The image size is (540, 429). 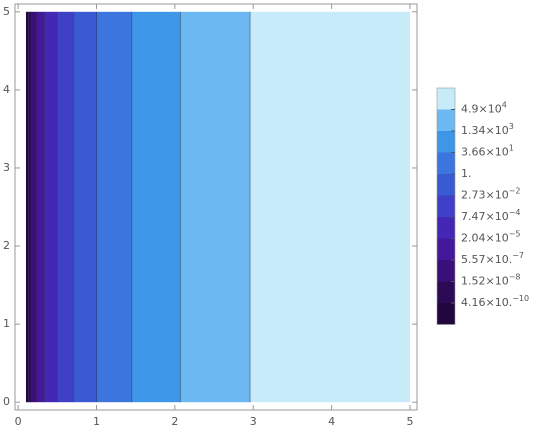 I want to click on x-tick-label: 3, so click(x=253, y=421).